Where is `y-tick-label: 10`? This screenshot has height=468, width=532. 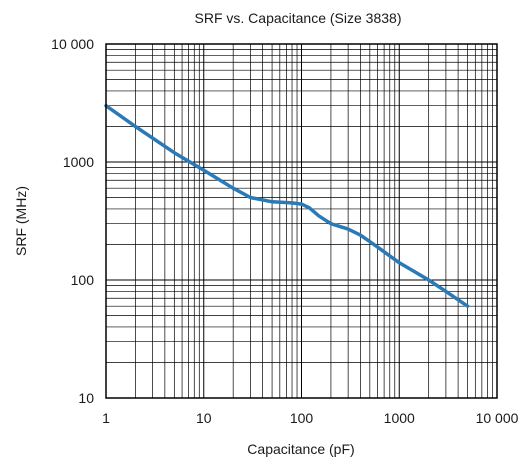 y-tick-label: 10 is located at coordinates (86, 398).